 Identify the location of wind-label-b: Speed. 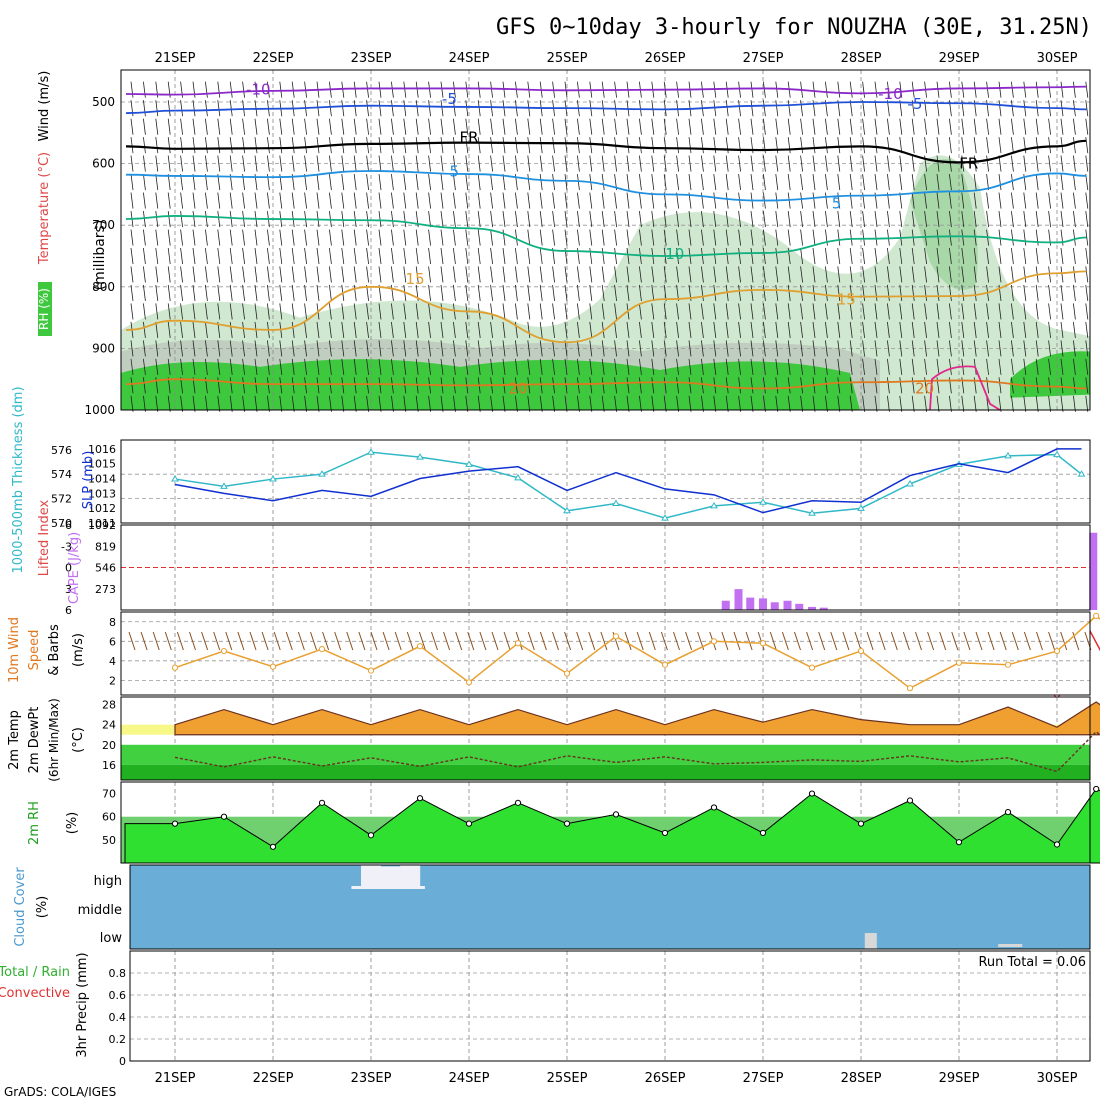
(34, 650).